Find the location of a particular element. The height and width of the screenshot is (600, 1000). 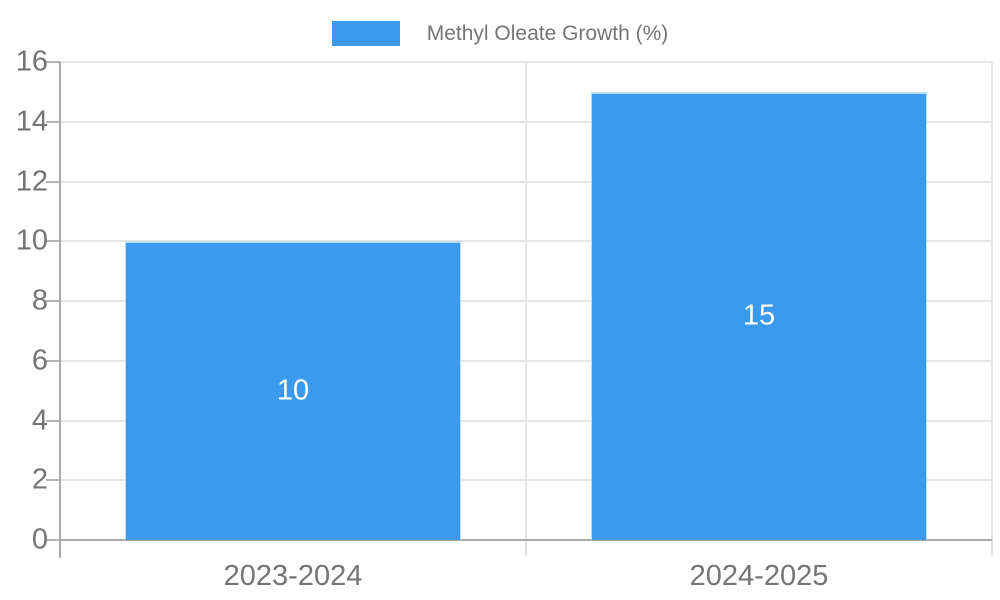

bar-value-label: 10 is located at coordinates (293, 390).